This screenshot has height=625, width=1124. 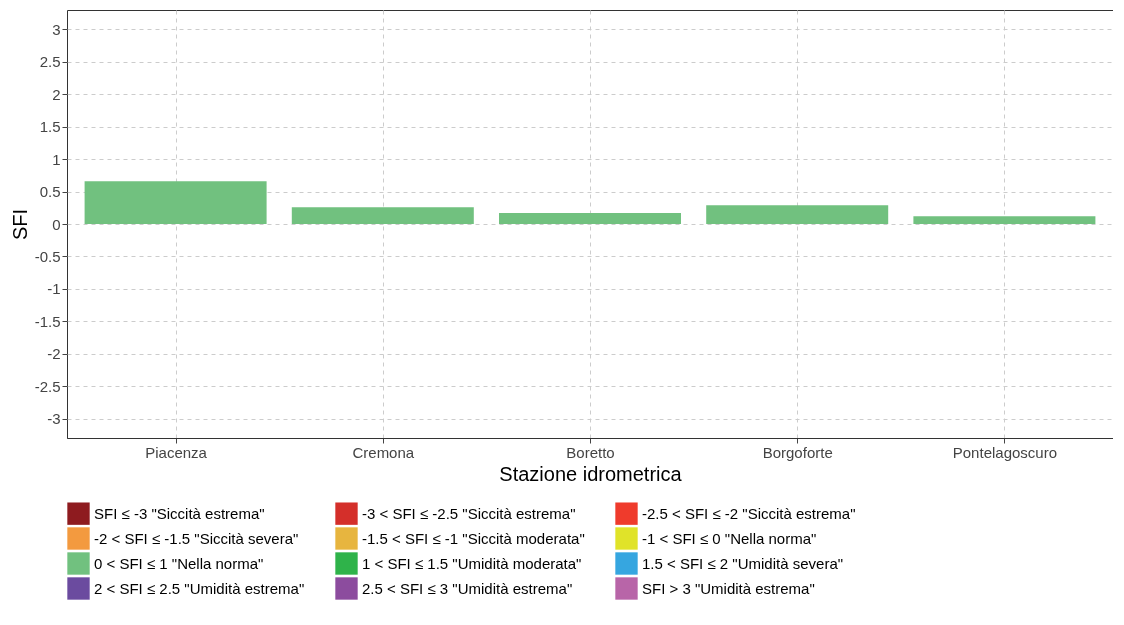 What do you see at coordinates (56, 29) in the screenshot?
I see `y-tick-label: 3` at bounding box center [56, 29].